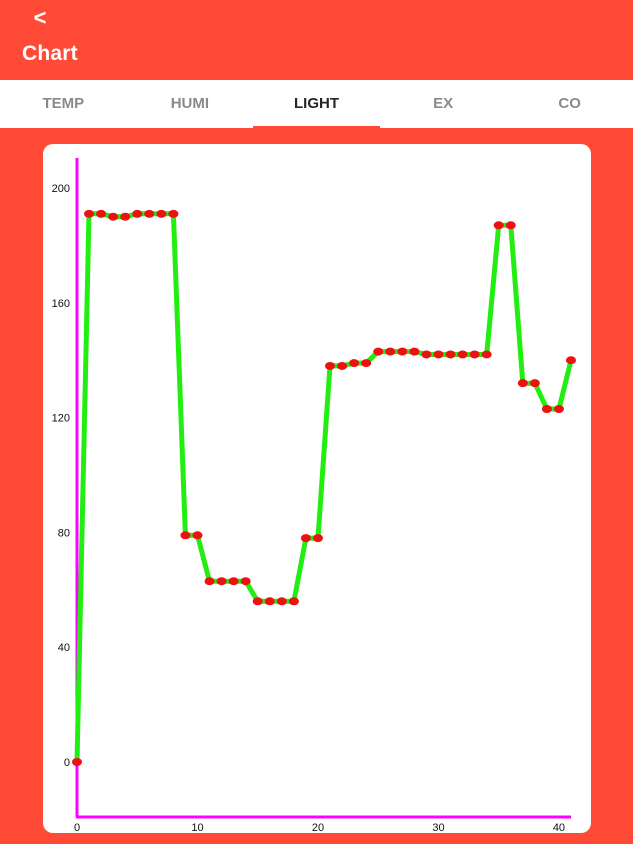  I want to click on tab-humi: HUMI, so click(190, 103).